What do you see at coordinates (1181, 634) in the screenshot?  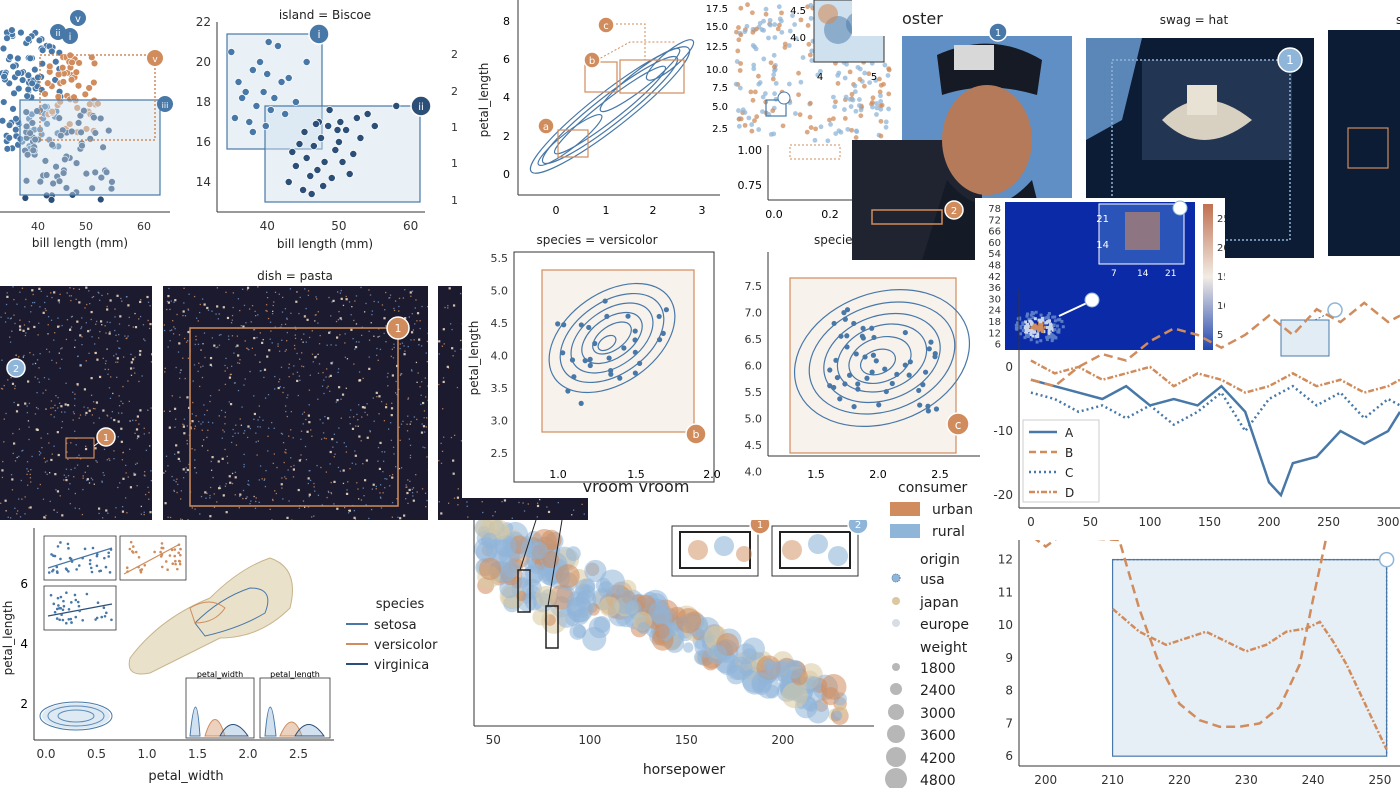 I see `series-line-B` at bounding box center [1181, 634].